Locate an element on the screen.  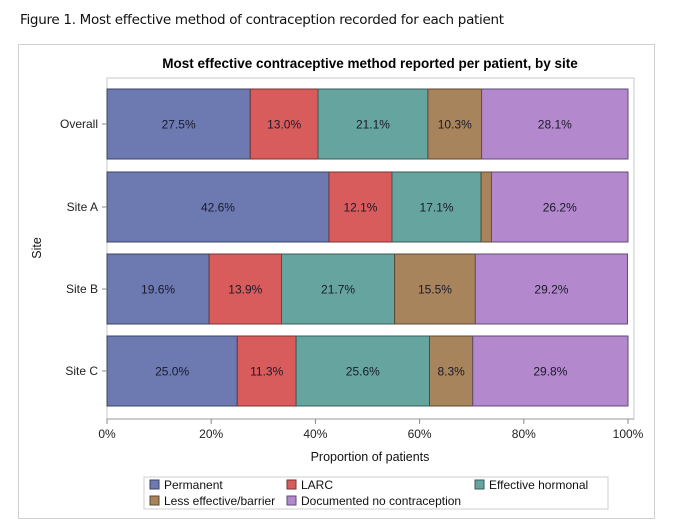
data-label: 25.0% is located at coordinates (172, 372).